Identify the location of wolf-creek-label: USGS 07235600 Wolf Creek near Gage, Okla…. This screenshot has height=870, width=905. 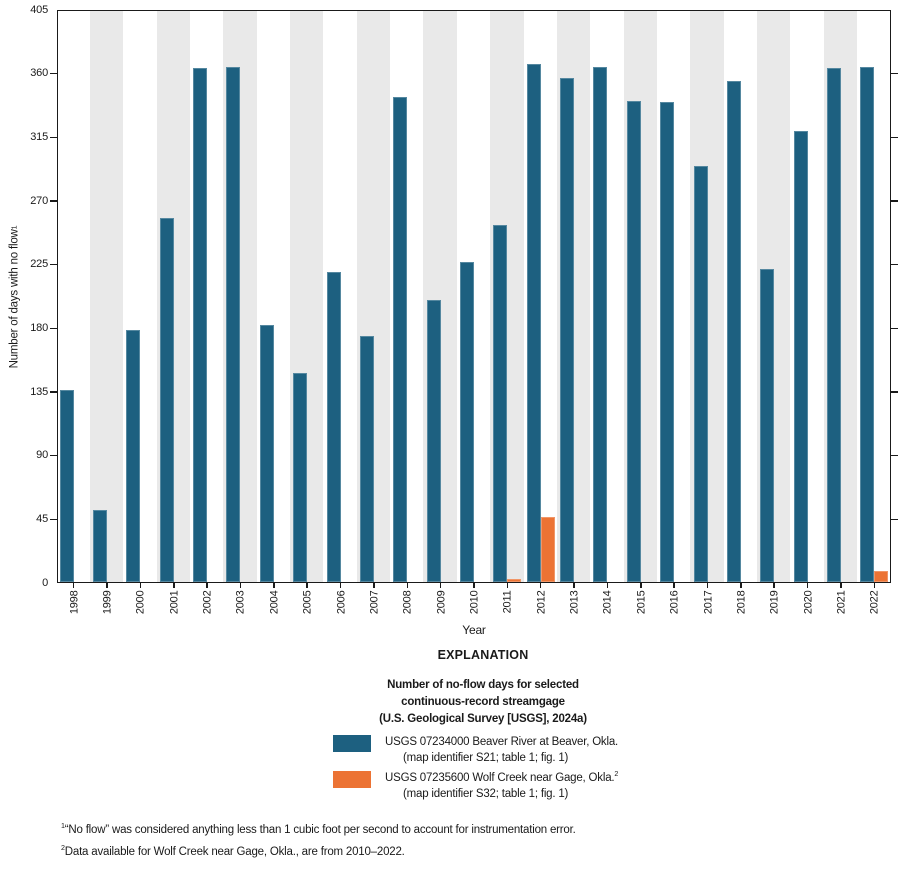
(500, 778).